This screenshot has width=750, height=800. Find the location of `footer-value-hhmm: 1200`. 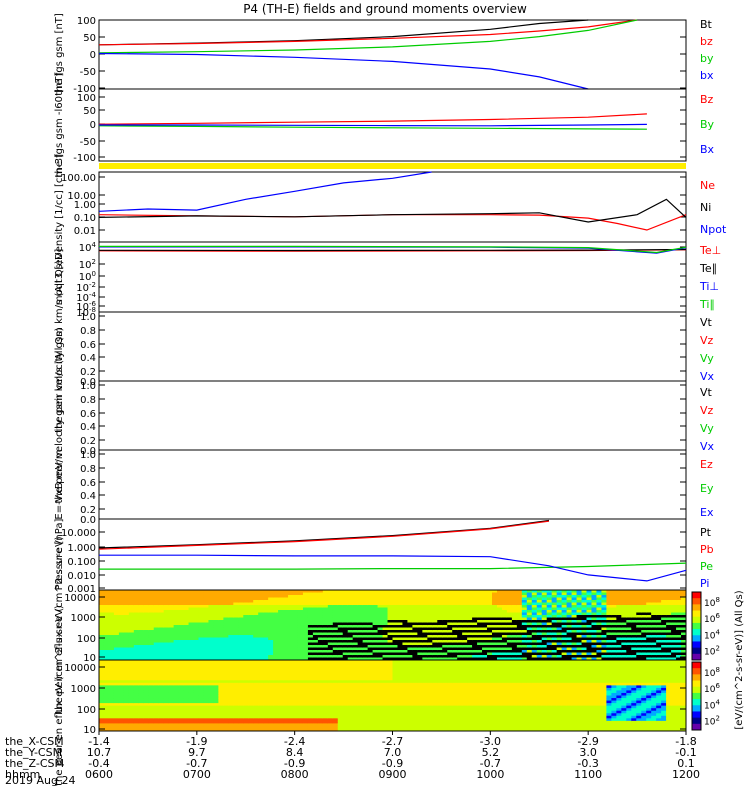

footer-value-hhmm: 1200 is located at coordinates (686, 774).